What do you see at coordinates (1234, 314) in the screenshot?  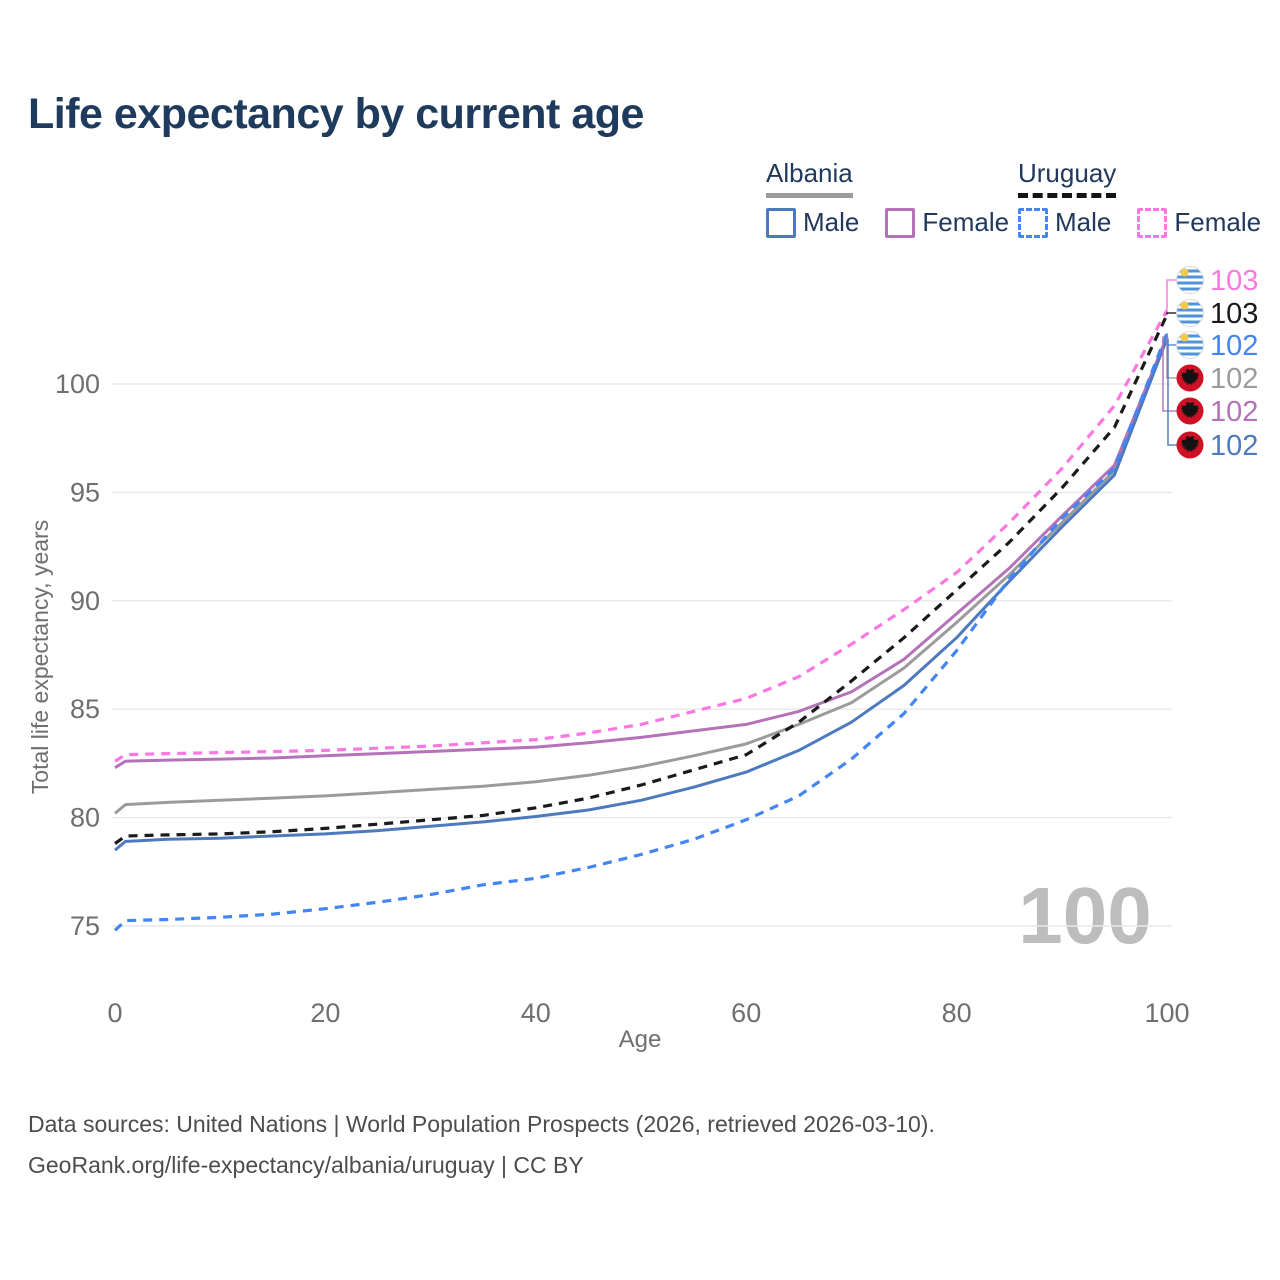 I see `end-value-label-uruguay-both-sexes: 103` at bounding box center [1234, 314].